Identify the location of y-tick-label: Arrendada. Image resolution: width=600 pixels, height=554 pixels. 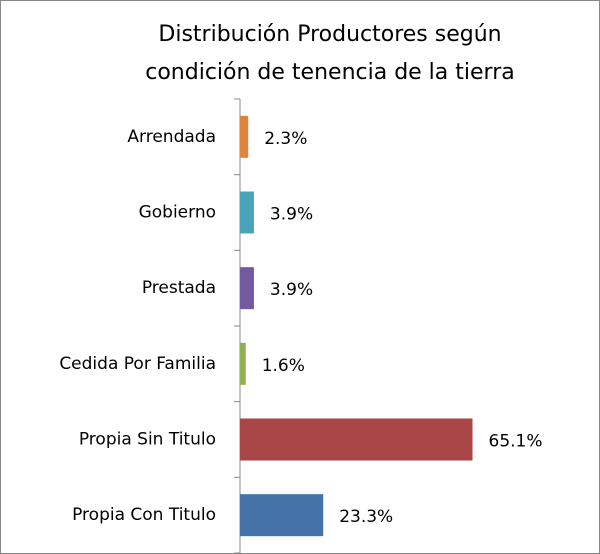
(171, 137).